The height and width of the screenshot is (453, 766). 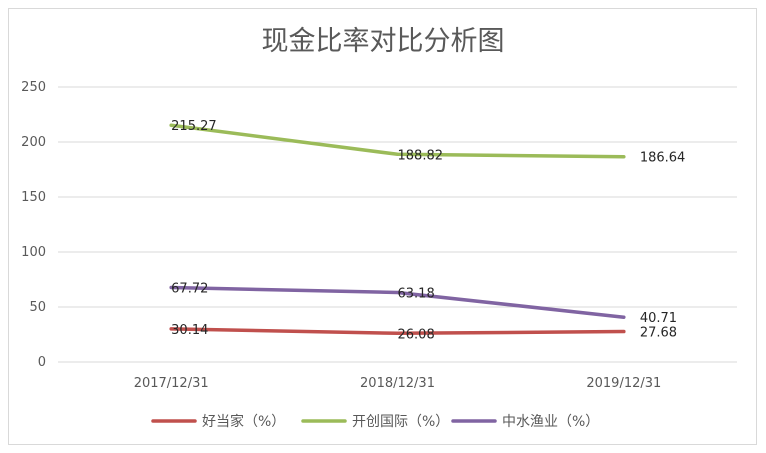 What do you see at coordinates (416, 294) in the screenshot?
I see `data-label: 63.18` at bounding box center [416, 294].